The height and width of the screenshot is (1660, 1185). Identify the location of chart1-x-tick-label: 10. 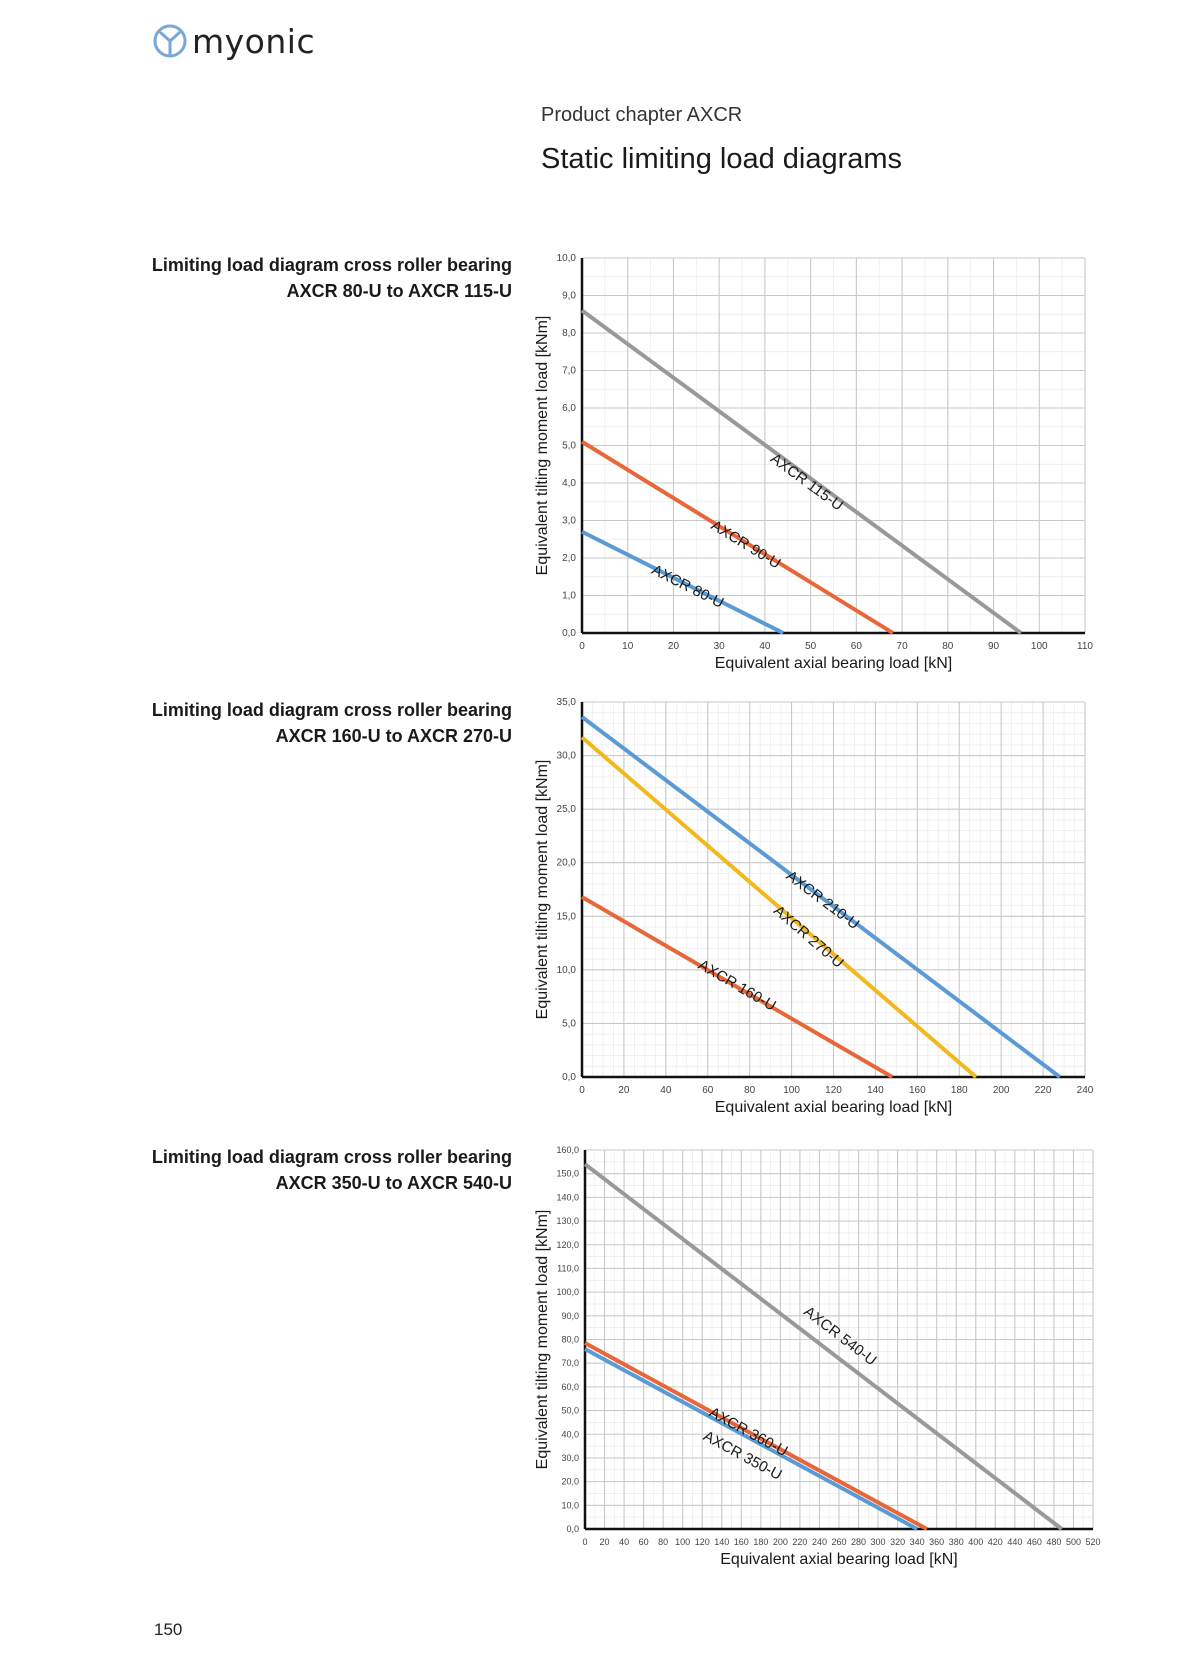
(628, 646).